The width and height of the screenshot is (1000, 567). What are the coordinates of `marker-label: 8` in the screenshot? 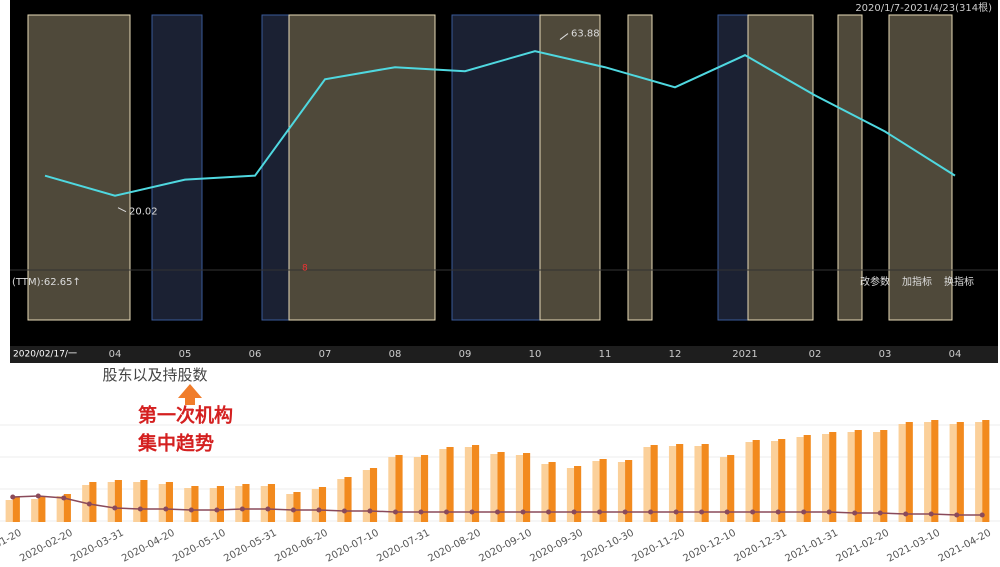 It's located at (305, 269).